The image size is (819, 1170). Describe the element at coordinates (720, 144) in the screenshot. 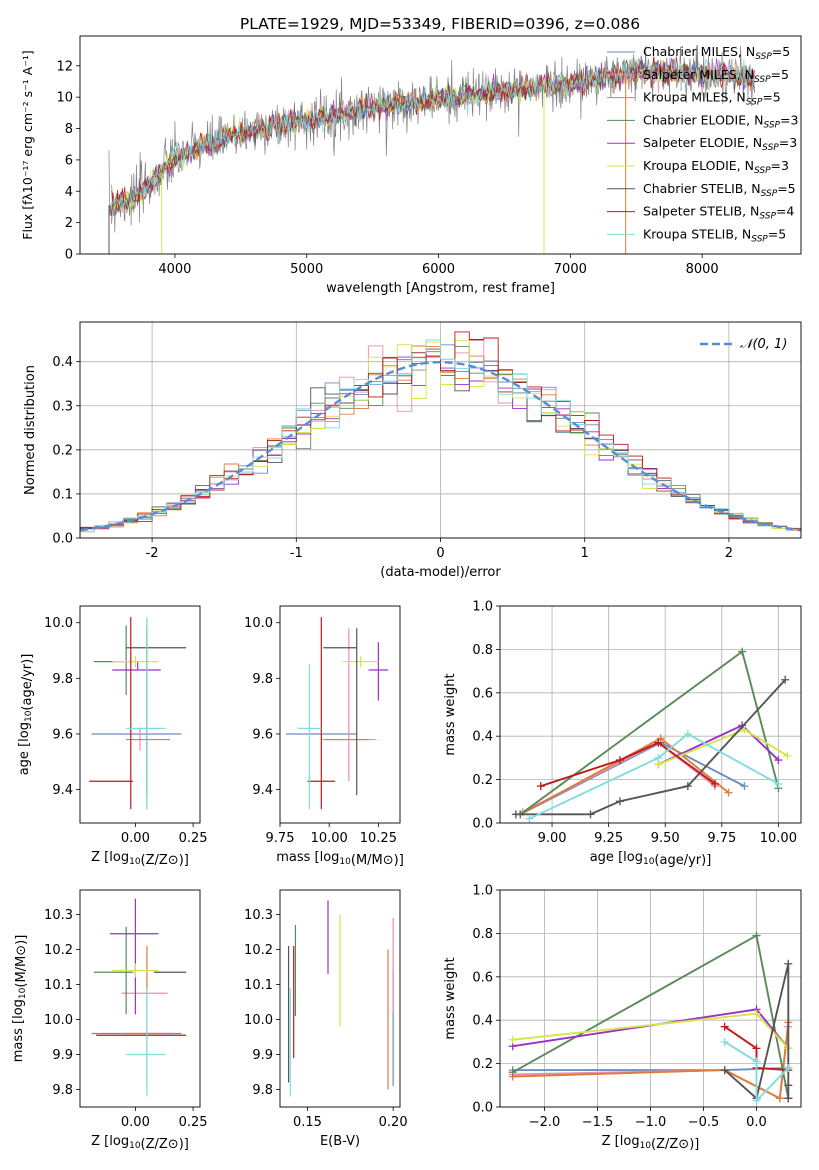

I see `legend-entry: Salpeter ELODIE, NSSP=3` at that location.